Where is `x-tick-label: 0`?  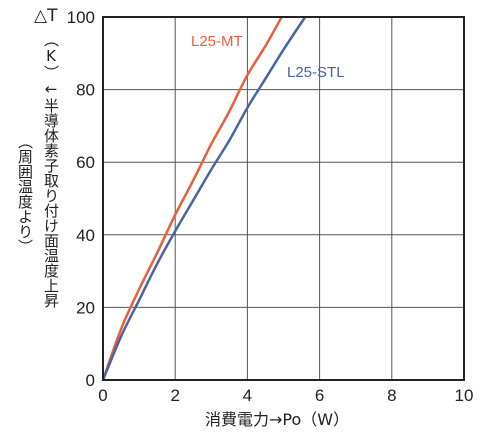 x-tick-label: 0 is located at coordinates (102, 395).